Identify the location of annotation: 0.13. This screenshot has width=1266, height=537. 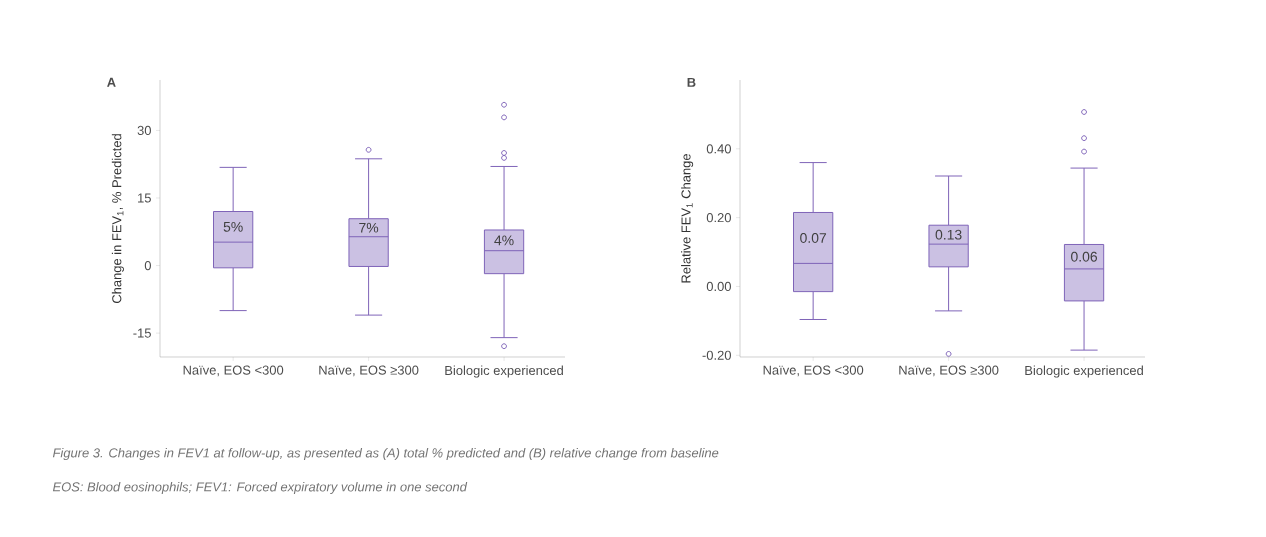
(948, 234).